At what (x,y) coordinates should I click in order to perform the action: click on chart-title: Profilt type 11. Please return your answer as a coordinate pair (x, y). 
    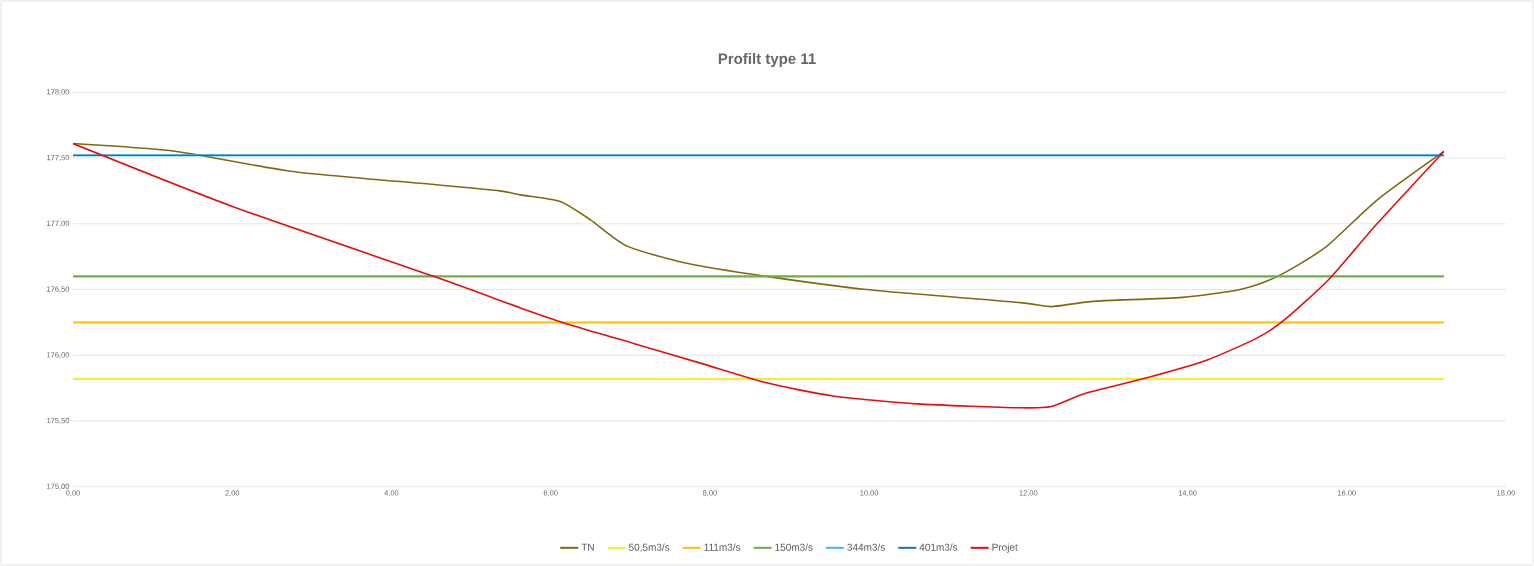
    Looking at the image, I should click on (767, 60).